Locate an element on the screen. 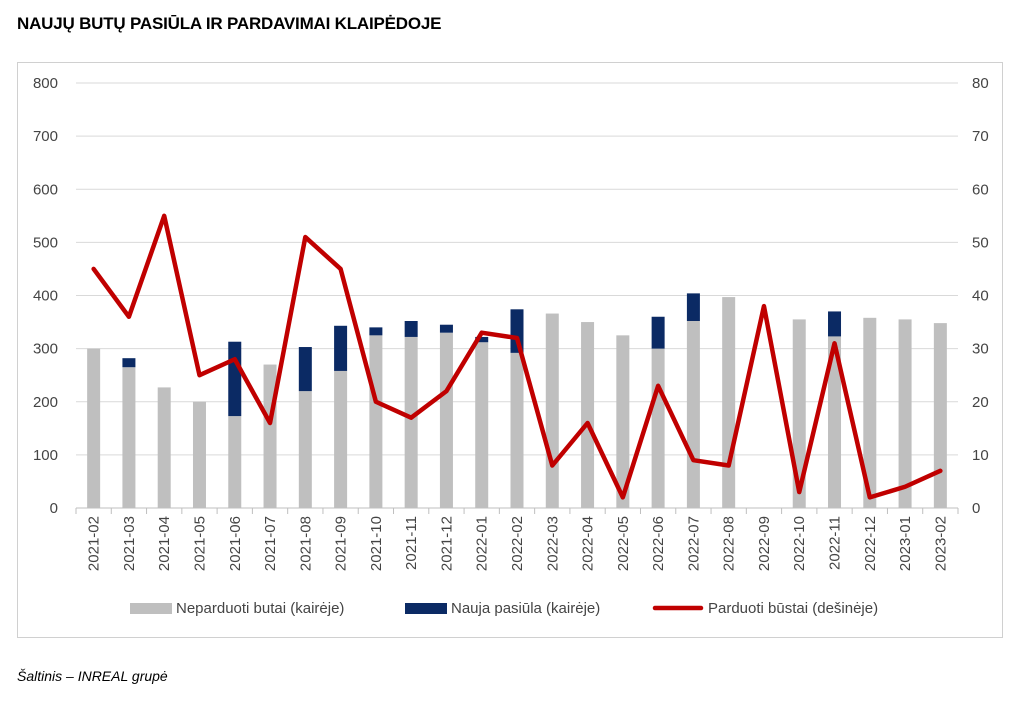 The height and width of the screenshot is (702, 1020). x-tick-label: 2021-09 is located at coordinates (341, 543).